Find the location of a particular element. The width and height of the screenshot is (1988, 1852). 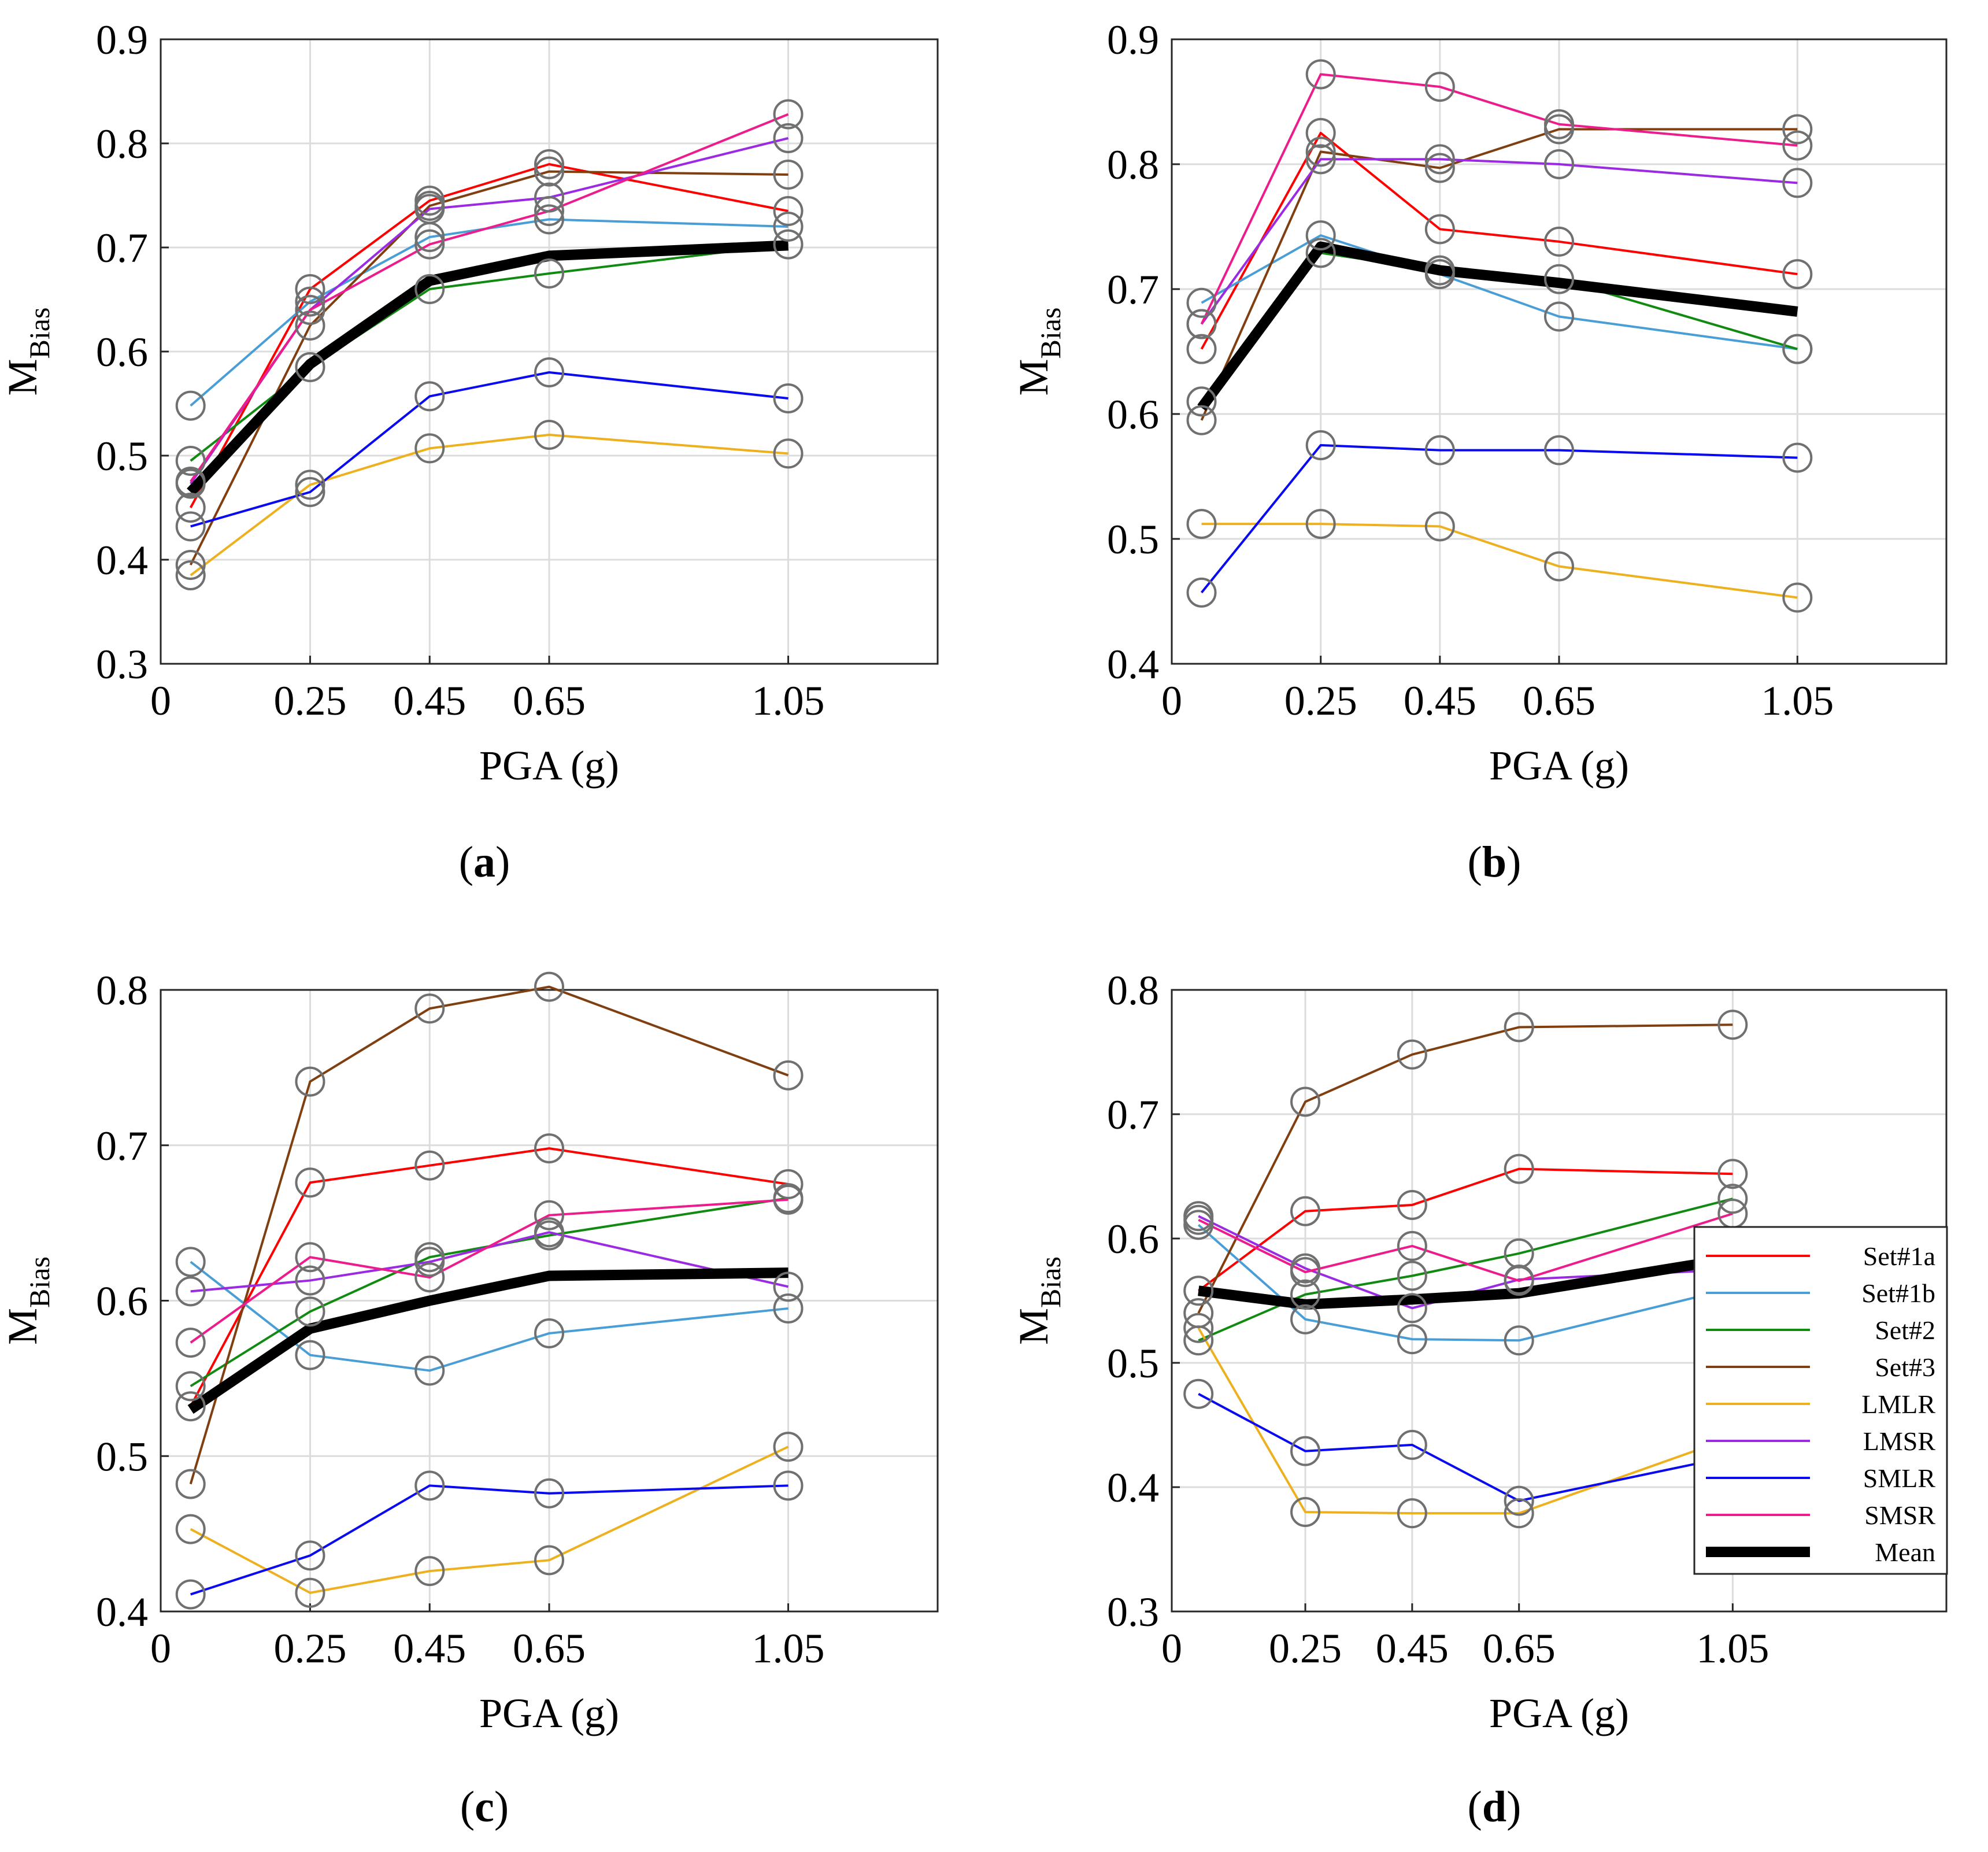

legend-label-set1a: Set#1a is located at coordinates (1899, 1256).